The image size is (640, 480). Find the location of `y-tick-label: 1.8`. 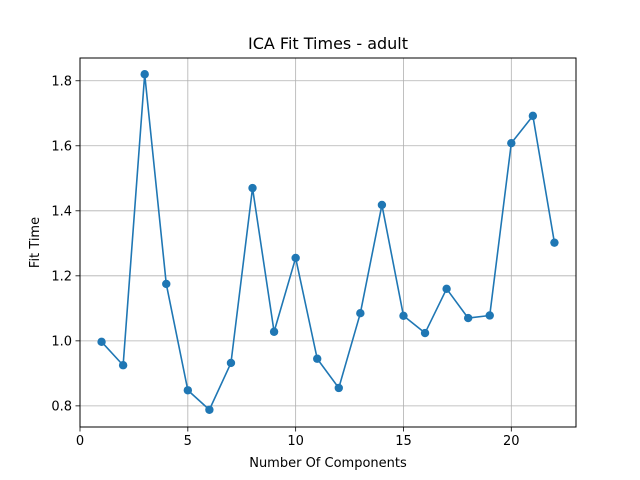

y-tick-label: 1.8 is located at coordinates (61, 81).